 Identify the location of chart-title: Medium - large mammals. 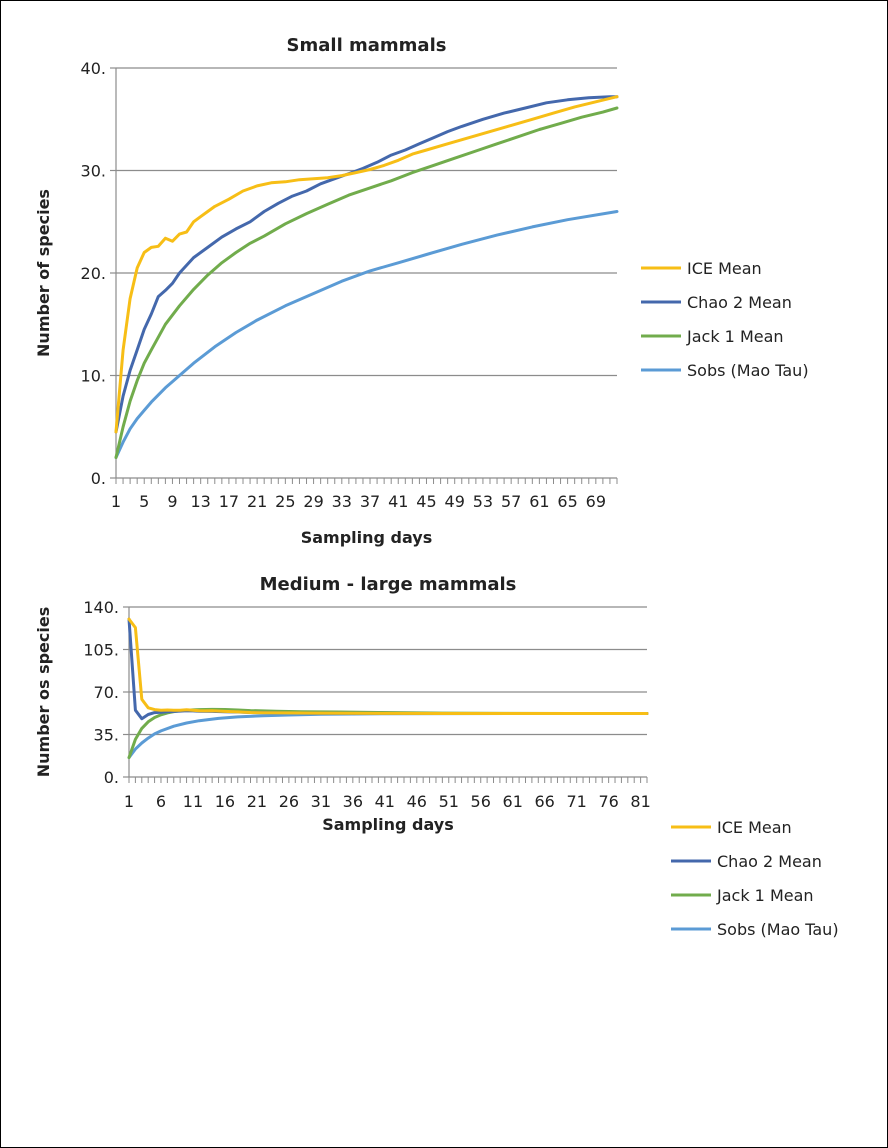
(388, 584).